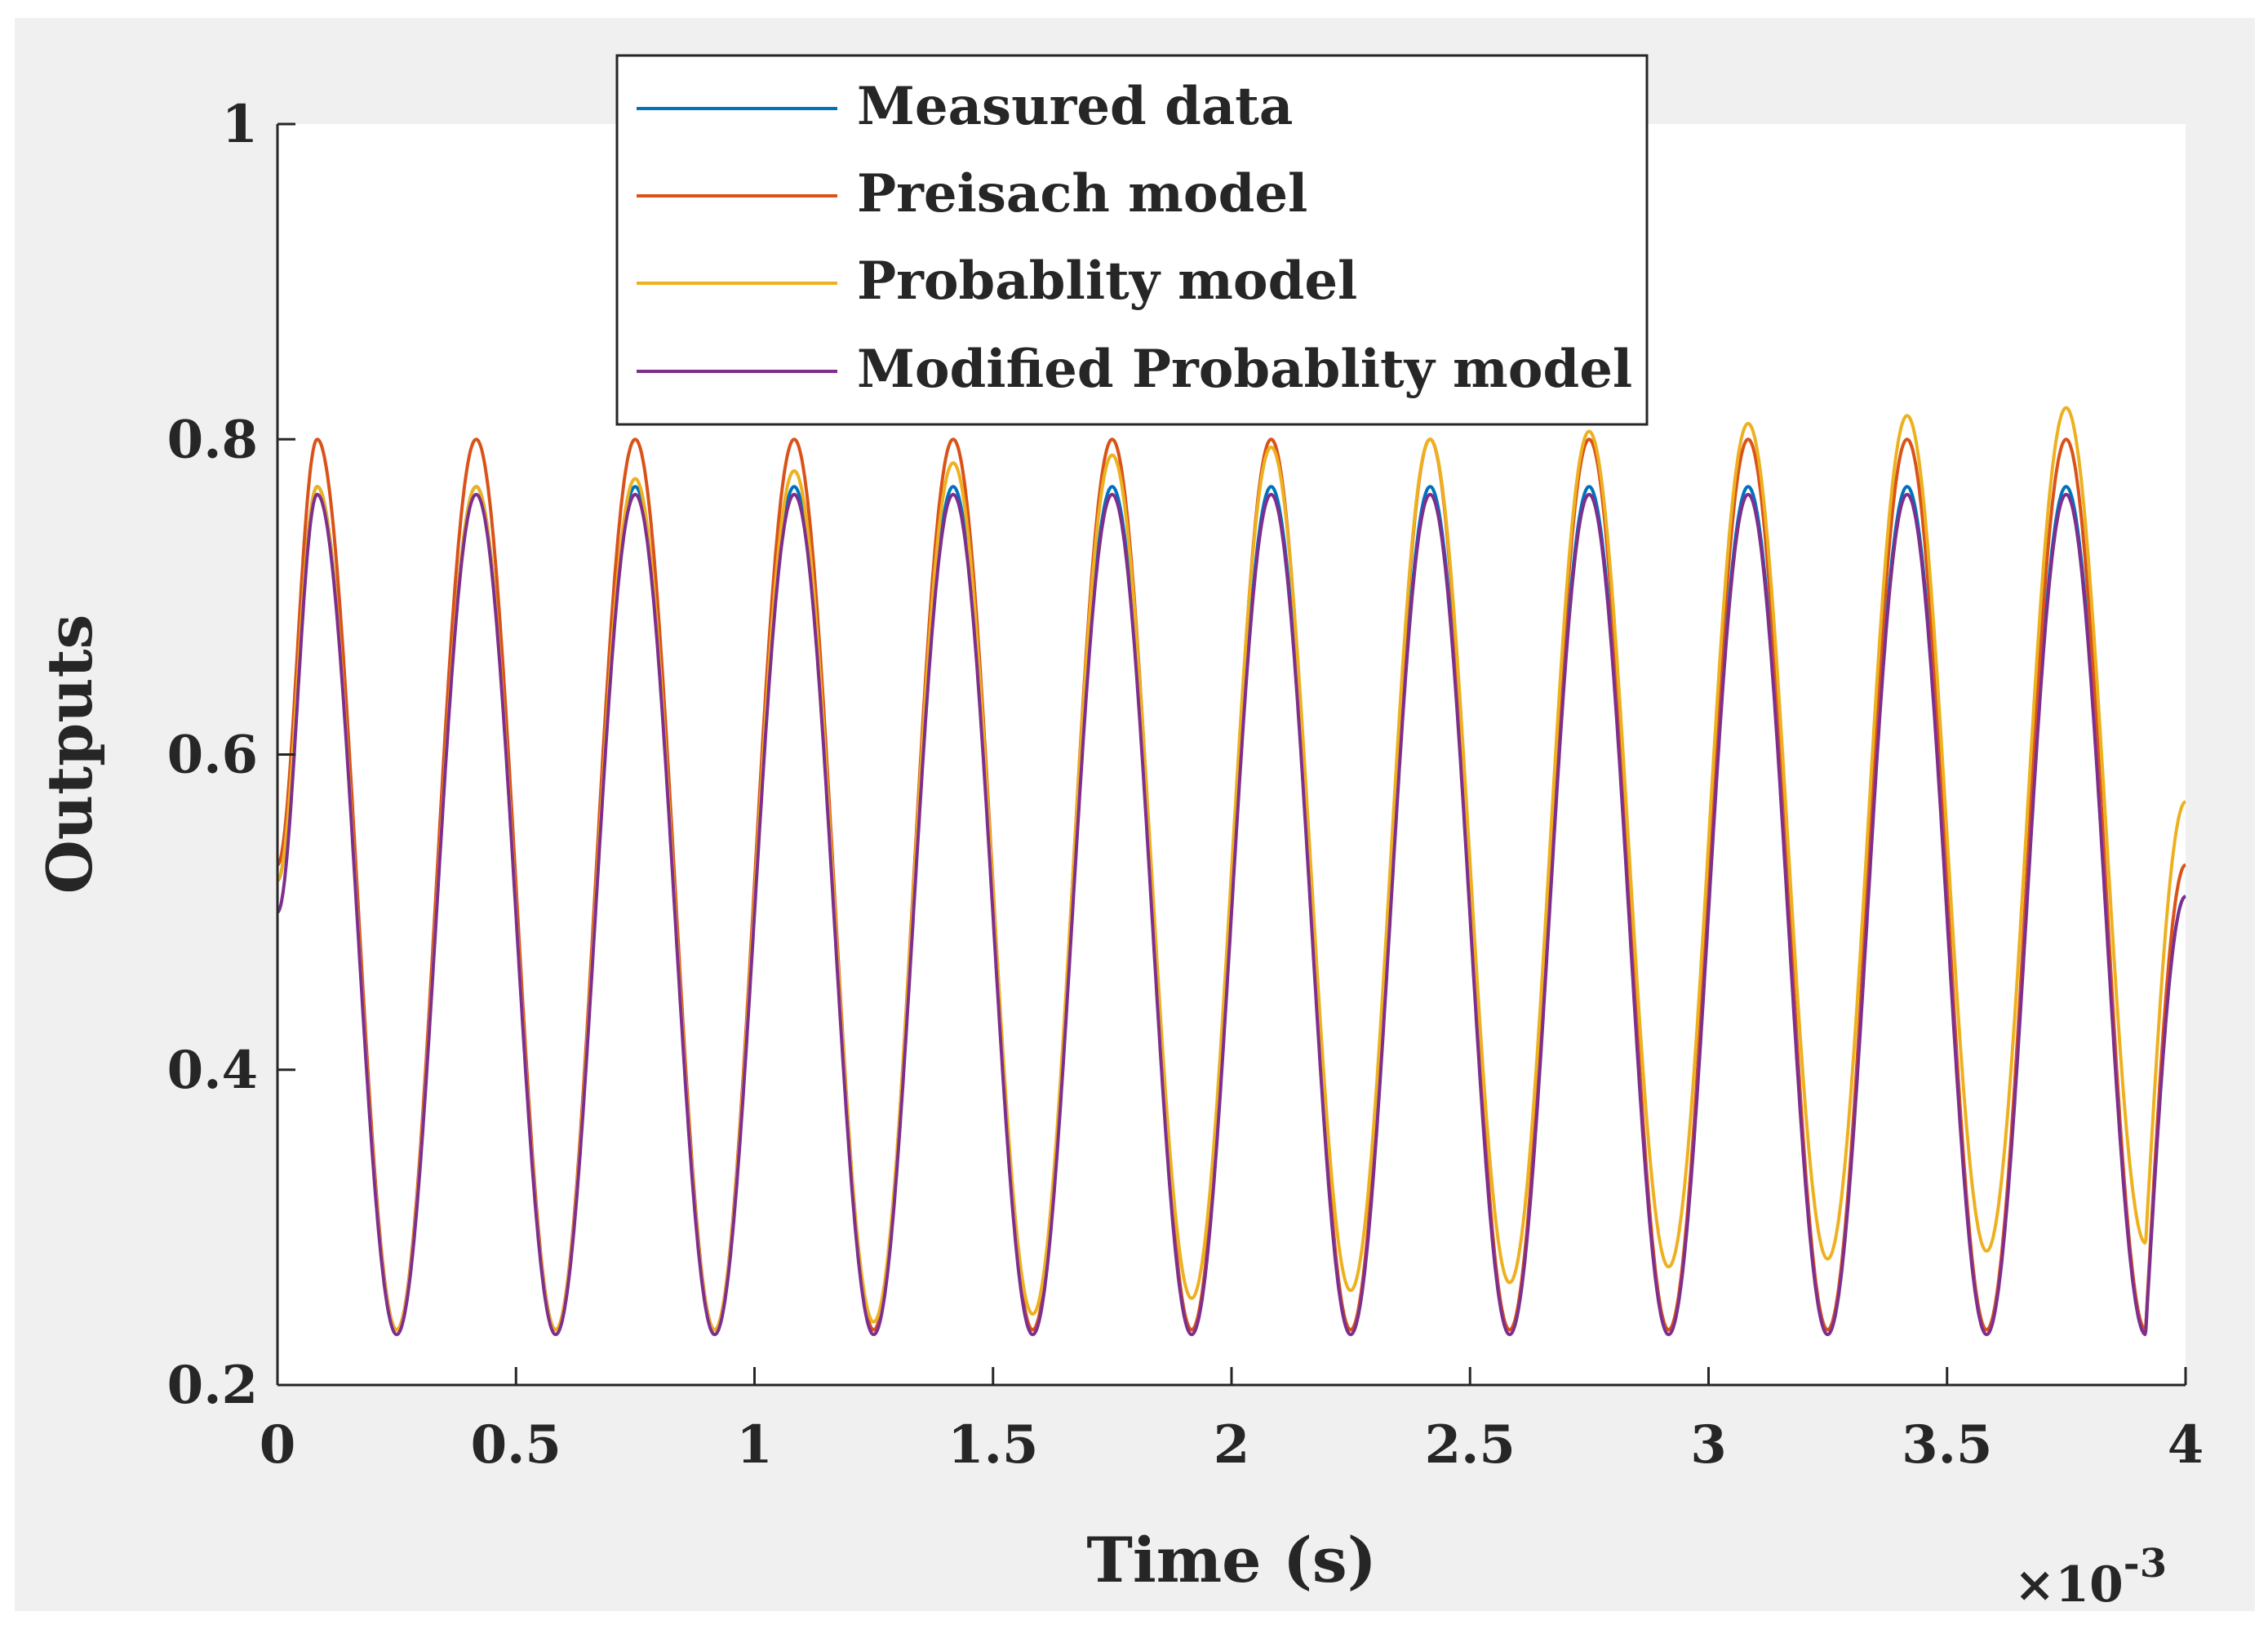 Image resolution: width=2268 pixels, height=1638 pixels. What do you see at coordinates (993, 1445) in the screenshot?
I see `x-tick-label: 1.5` at bounding box center [993, 1445].